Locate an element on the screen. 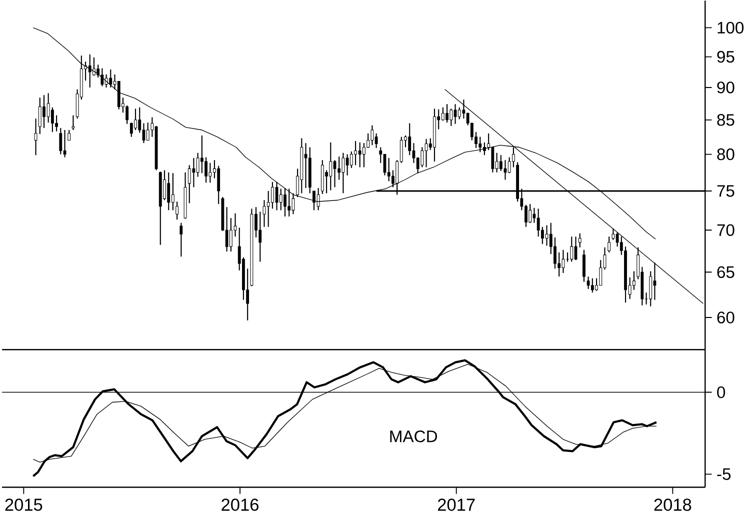 This screenshot has width=752, height=517. x-tick-label: 2018 is located at coordinates (673, 504).